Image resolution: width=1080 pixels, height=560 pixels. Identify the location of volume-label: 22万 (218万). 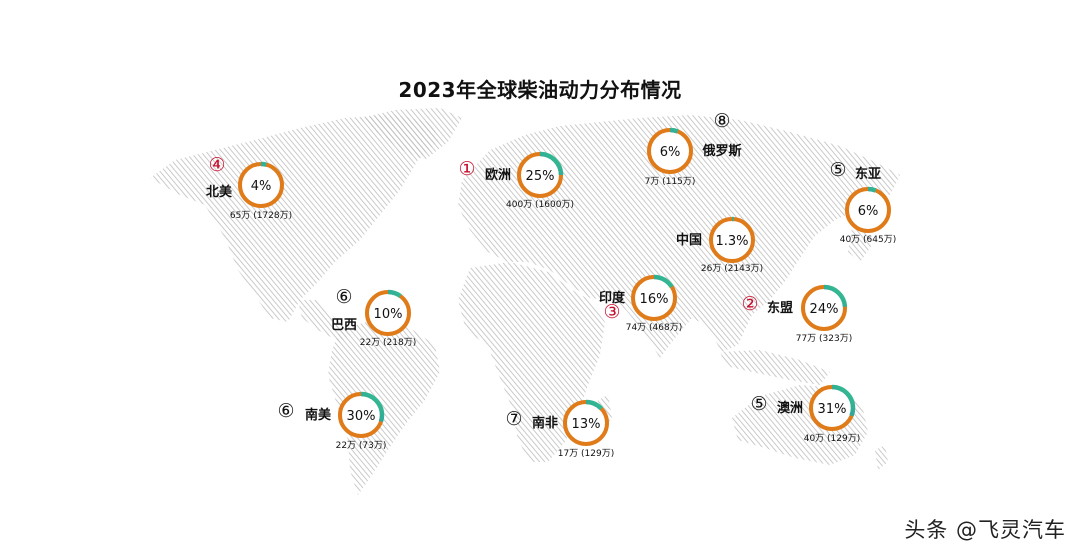
(388, 343).